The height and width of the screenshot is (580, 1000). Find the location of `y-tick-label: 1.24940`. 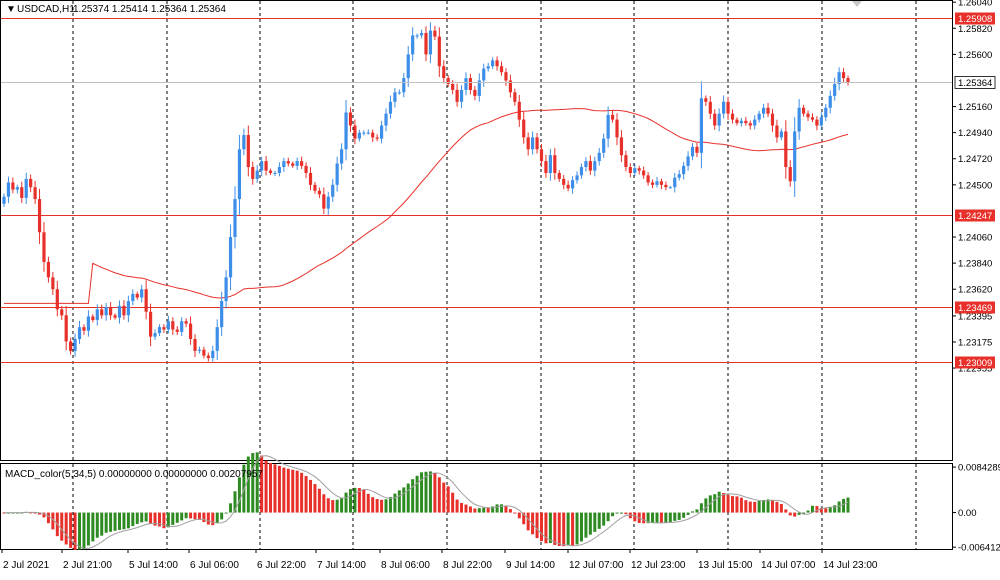

y-tick-label: 1.24940 is located at coordinates (975, 133).